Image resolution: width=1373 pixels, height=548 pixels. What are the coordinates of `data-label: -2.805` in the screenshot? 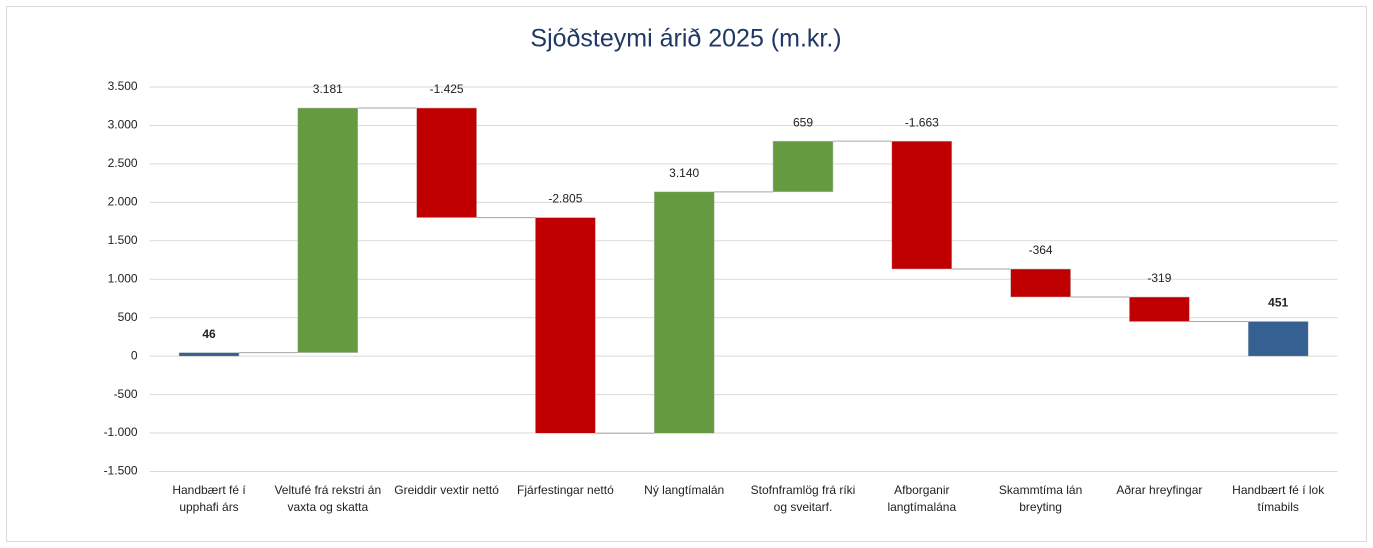 It's located at (565, 199).